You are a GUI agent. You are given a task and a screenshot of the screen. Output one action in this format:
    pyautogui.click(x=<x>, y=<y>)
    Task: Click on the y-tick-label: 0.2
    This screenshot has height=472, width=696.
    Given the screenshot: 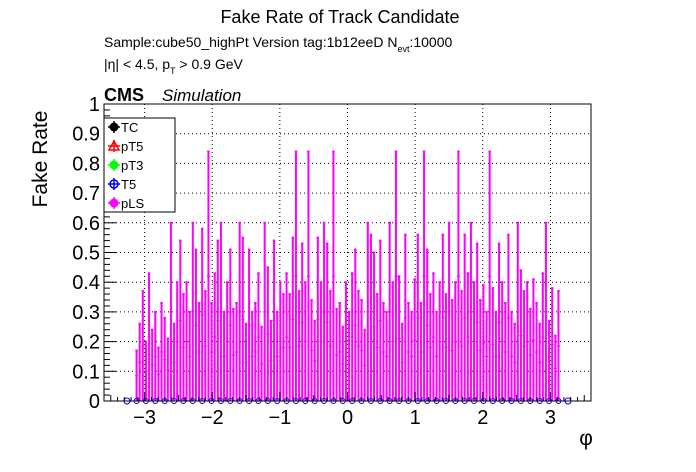 What is the action you would take?
    pyautogui.click(x=86, y=343)
    